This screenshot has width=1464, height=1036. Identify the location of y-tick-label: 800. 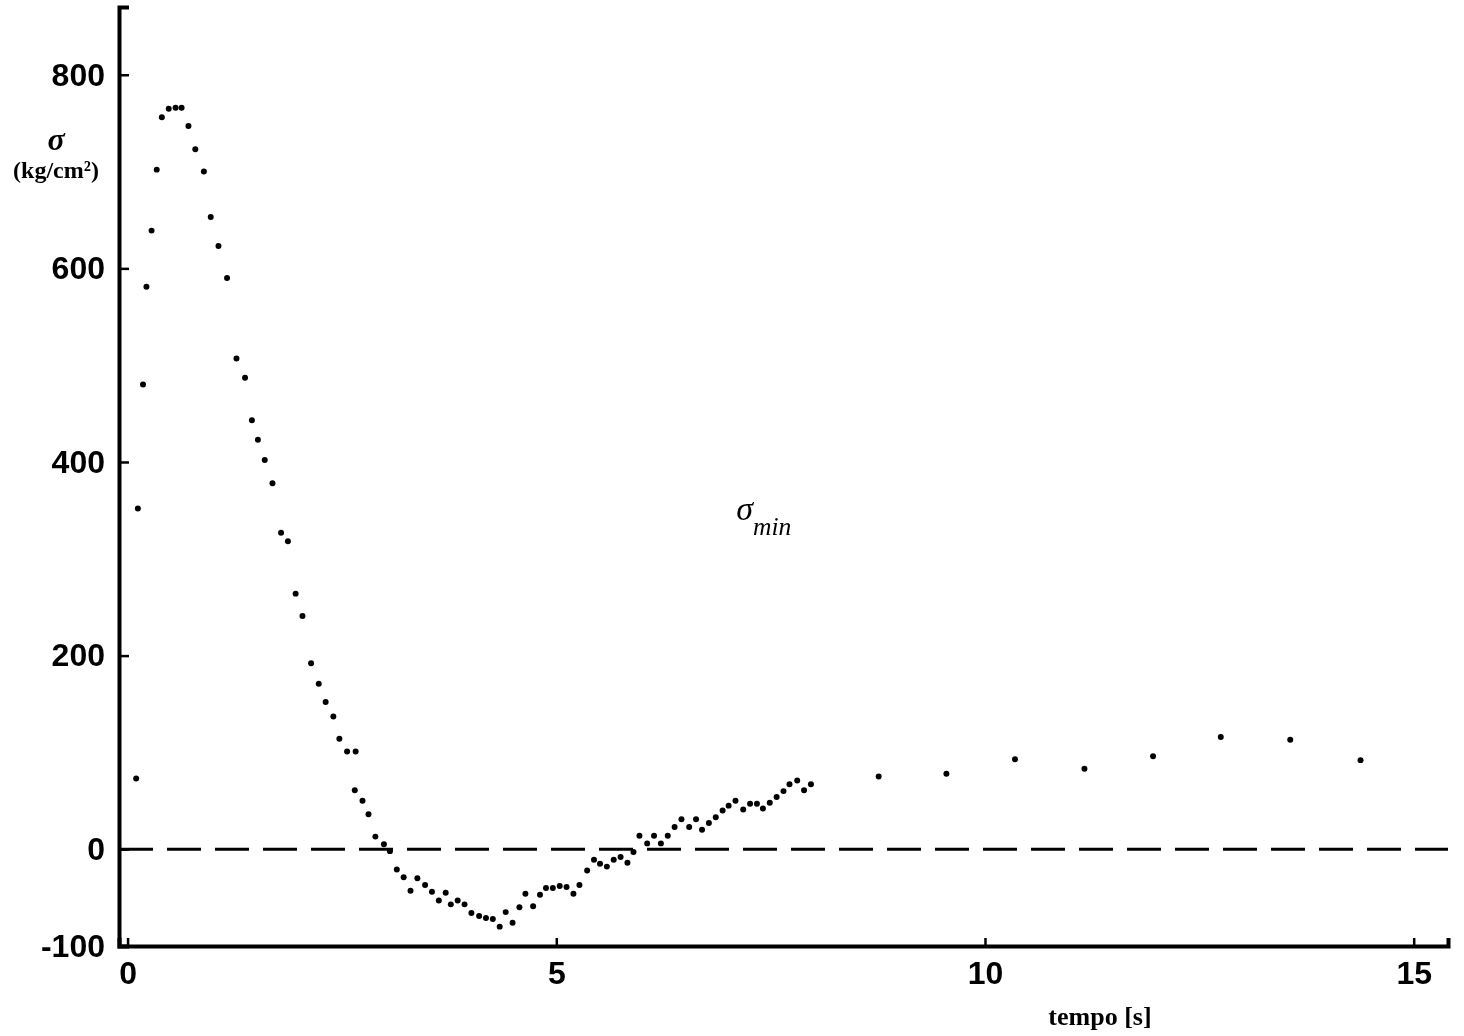
(78, 74).